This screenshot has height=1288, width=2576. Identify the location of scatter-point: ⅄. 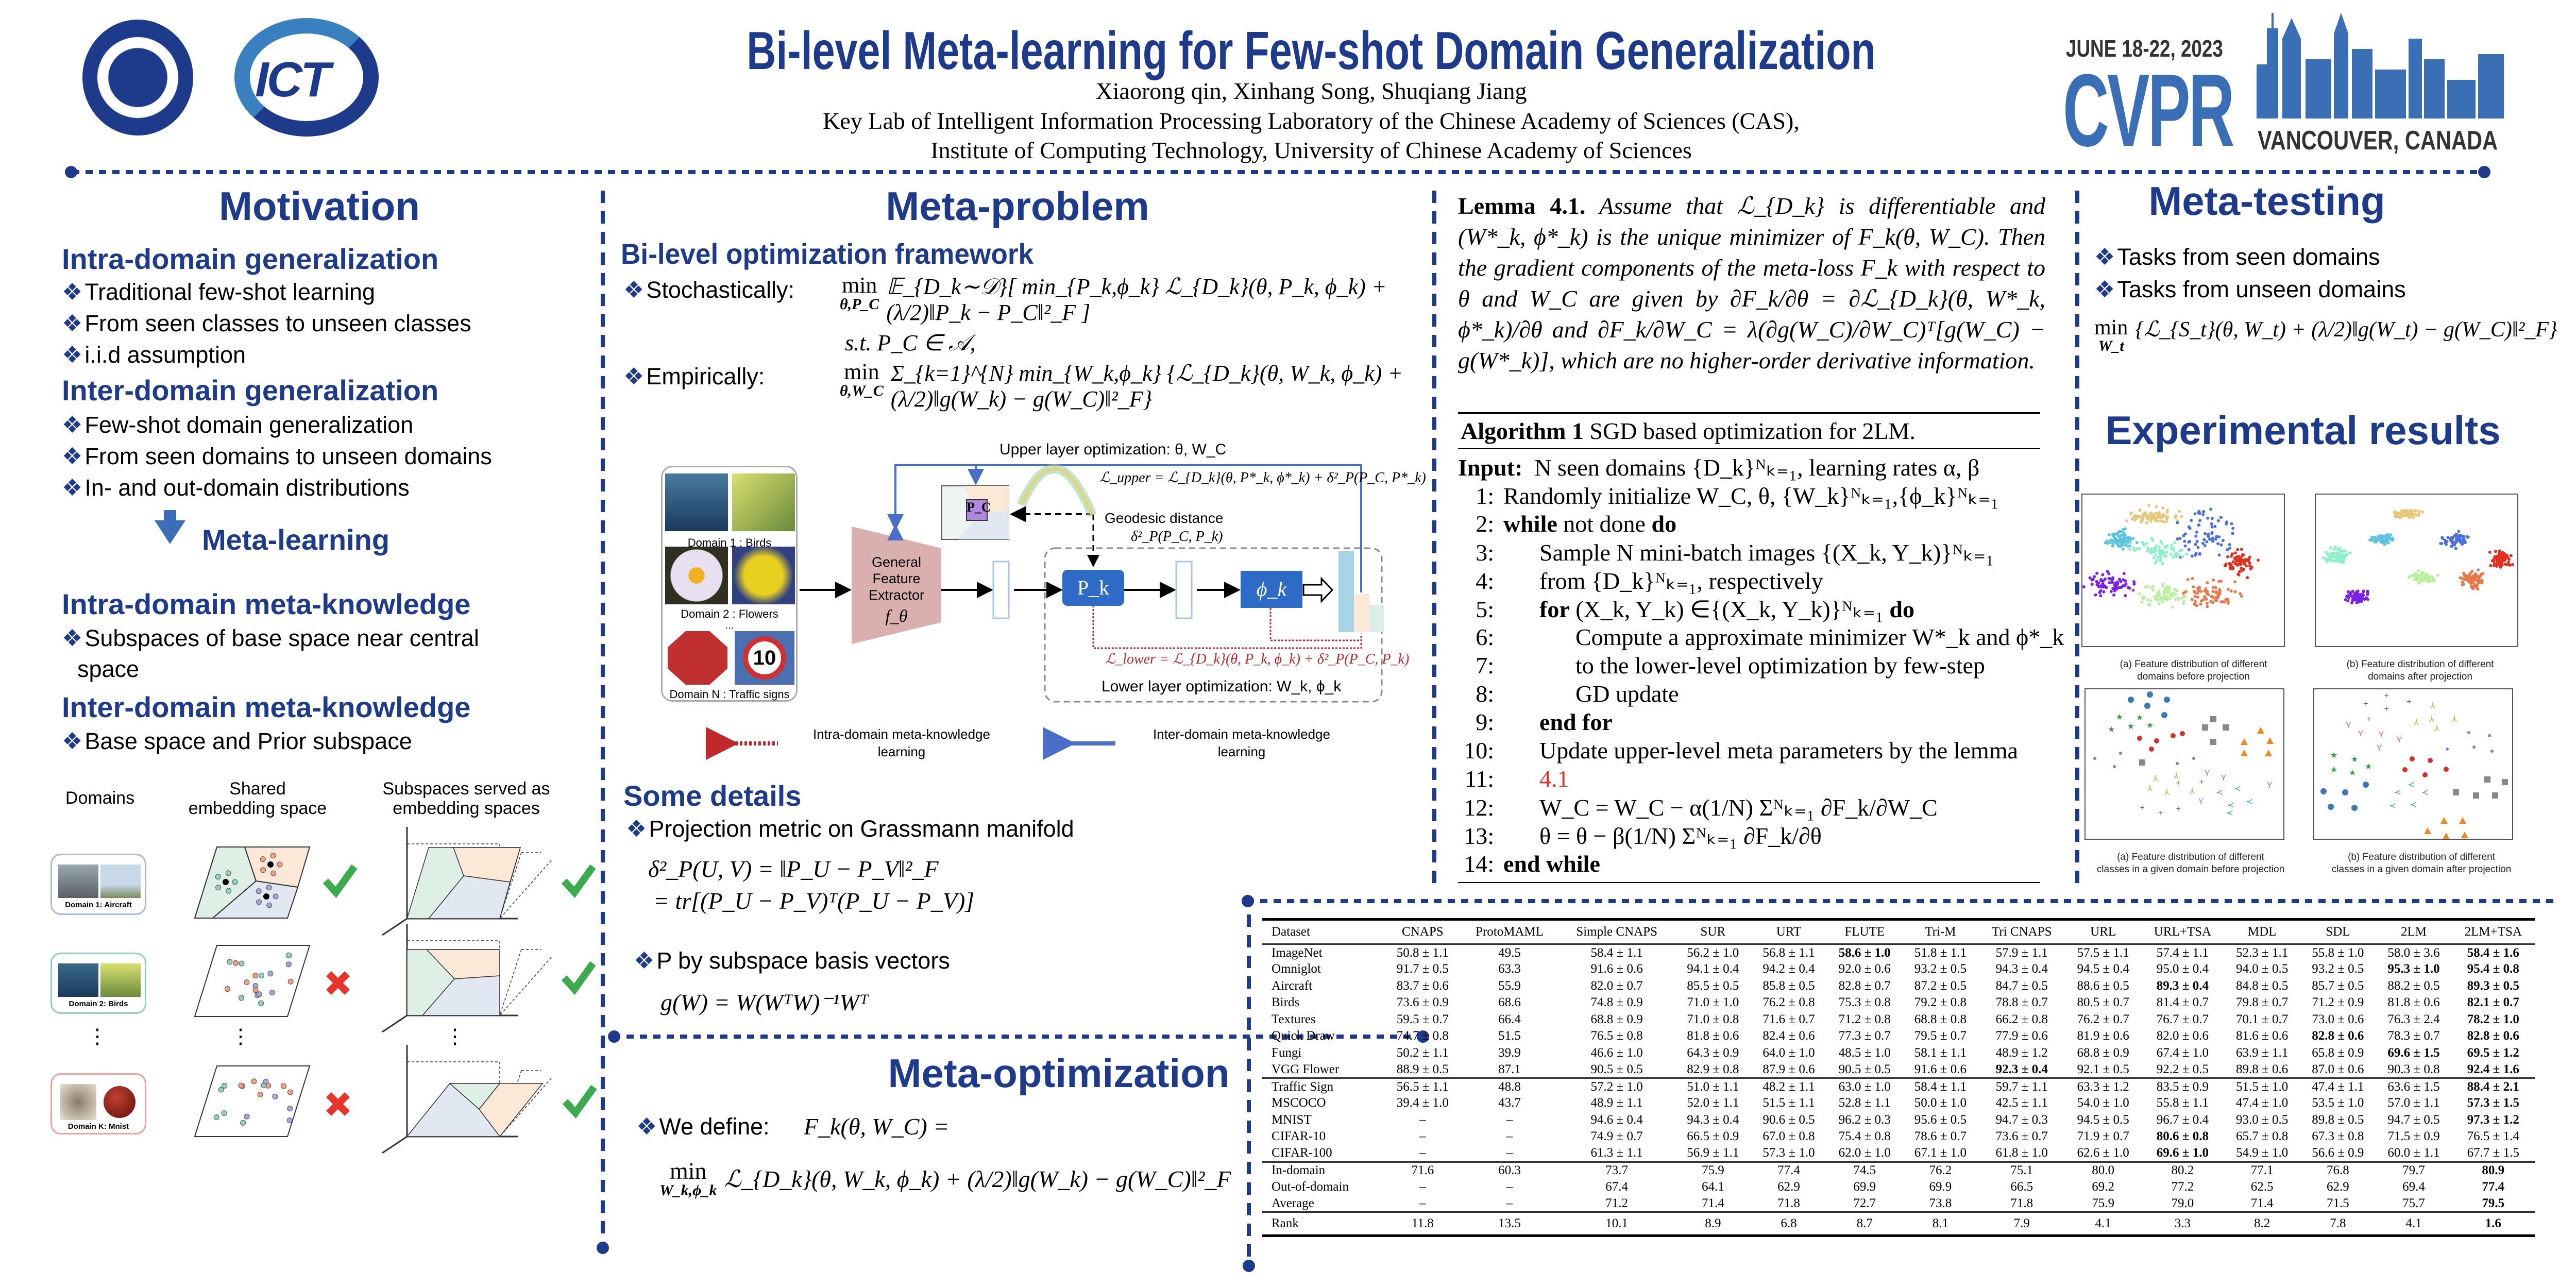
(2416, 722).